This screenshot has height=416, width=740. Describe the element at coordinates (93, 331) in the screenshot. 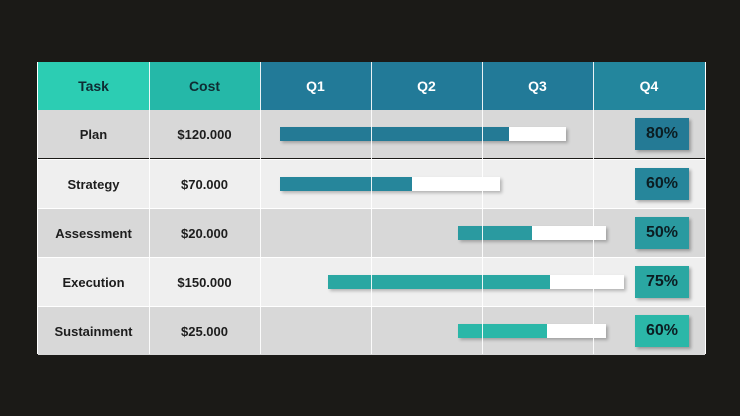

I see `task-name: Sustainment` at that location.